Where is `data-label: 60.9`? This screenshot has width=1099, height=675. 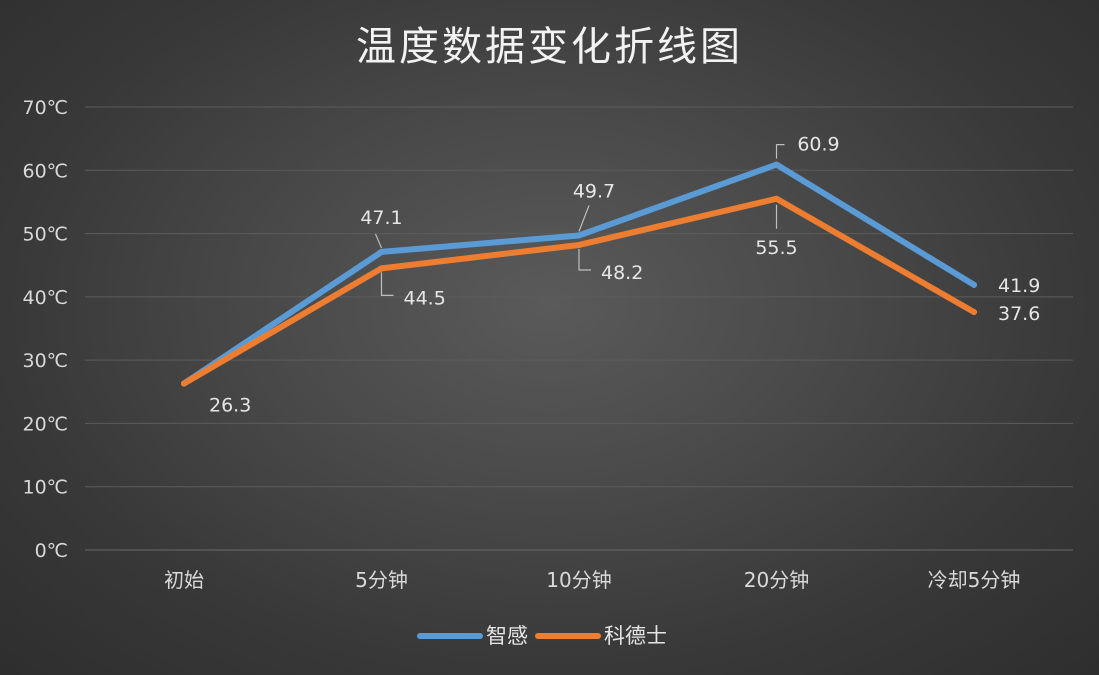
data-label: 60.9 is located at coordinates (818, 145).